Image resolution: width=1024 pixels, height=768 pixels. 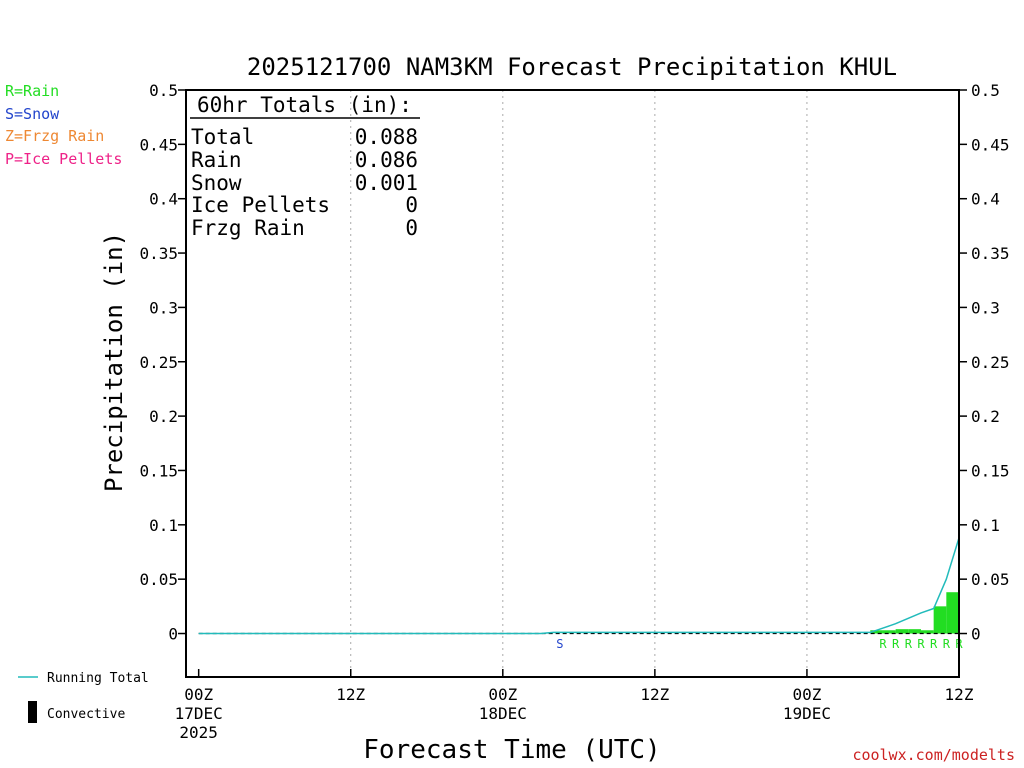 What do you see at coordinates (114, 362) in the screenshot?
I see `y-axis-label: Precipitation (in)` at bounding box center [114, 362].